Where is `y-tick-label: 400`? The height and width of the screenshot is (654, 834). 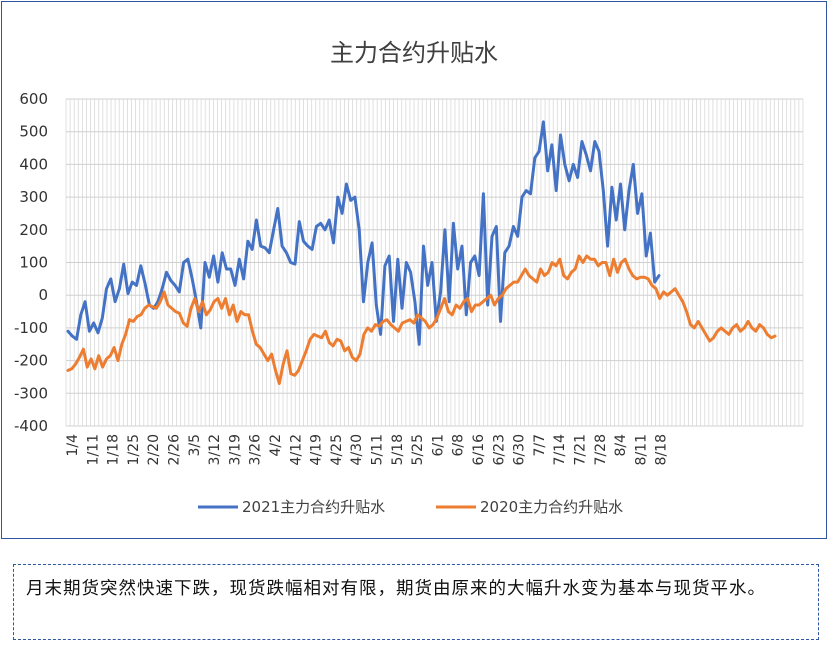
y-tick-label: 400 is located at coordinates (33, 164).